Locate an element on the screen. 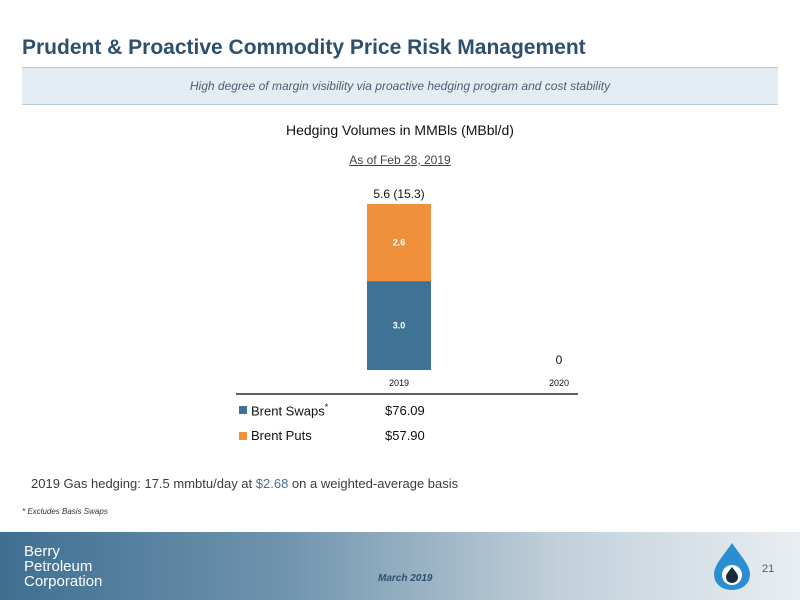 Image resolution: width=800 pixels, height=600 pixels. company-logo: Berry Petroleum Corporation is located at coordinates (63, 566).